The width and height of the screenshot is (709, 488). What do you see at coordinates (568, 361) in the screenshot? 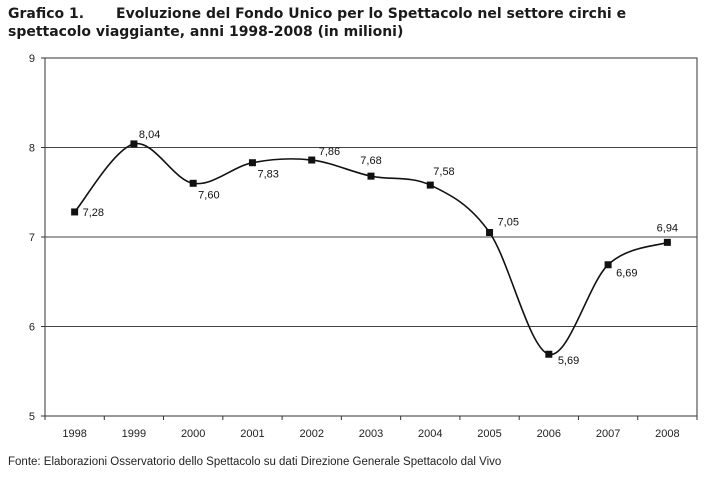
I see `data-label-2006: 5,69` at bounding box center [568, 361].